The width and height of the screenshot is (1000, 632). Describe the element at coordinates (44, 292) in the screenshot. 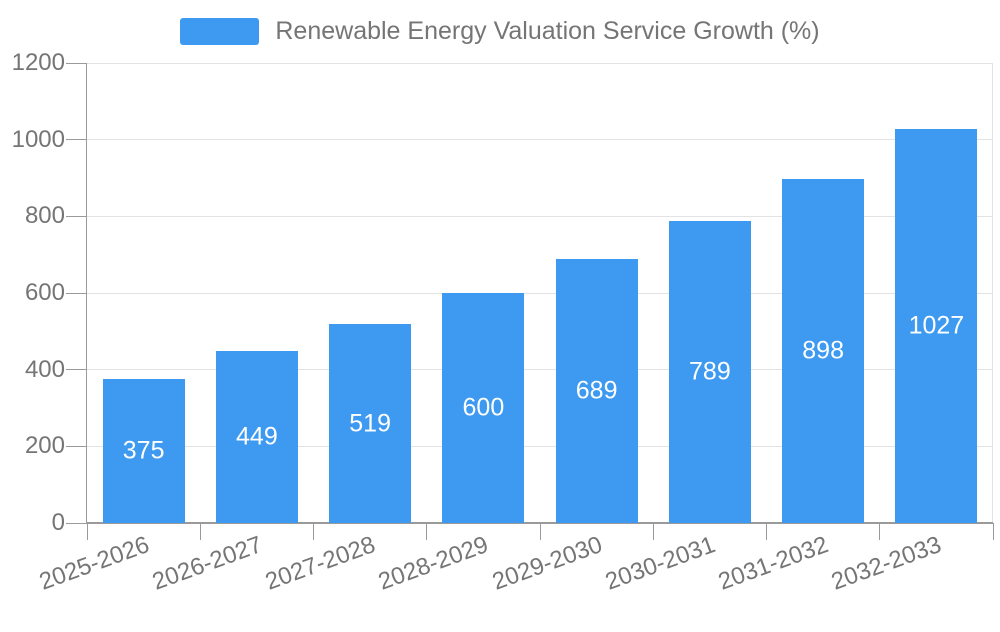

I see `y-tick-label: 600` at that location.